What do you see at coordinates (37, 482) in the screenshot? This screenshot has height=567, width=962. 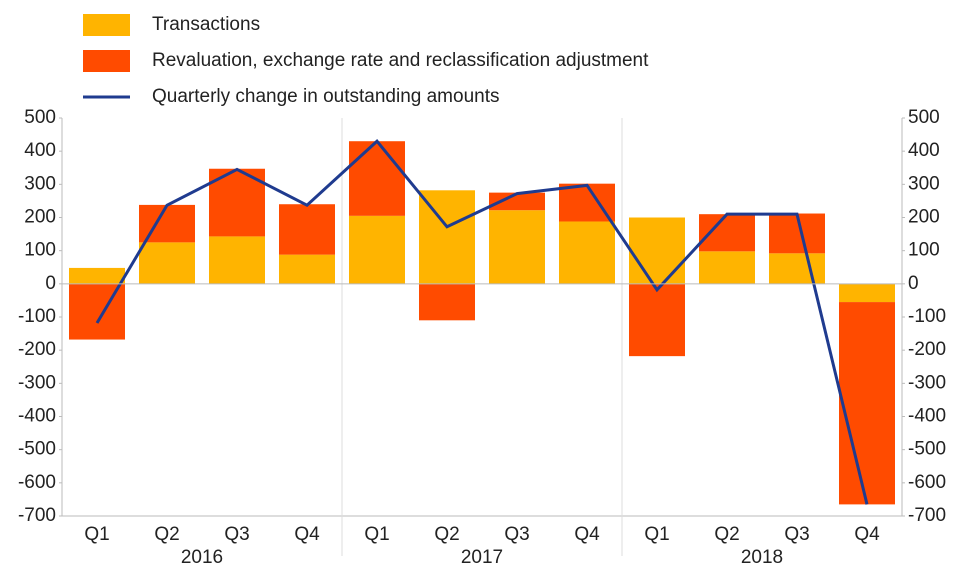 I see `y-tick-label: -600` at bounding box center [37, 482].